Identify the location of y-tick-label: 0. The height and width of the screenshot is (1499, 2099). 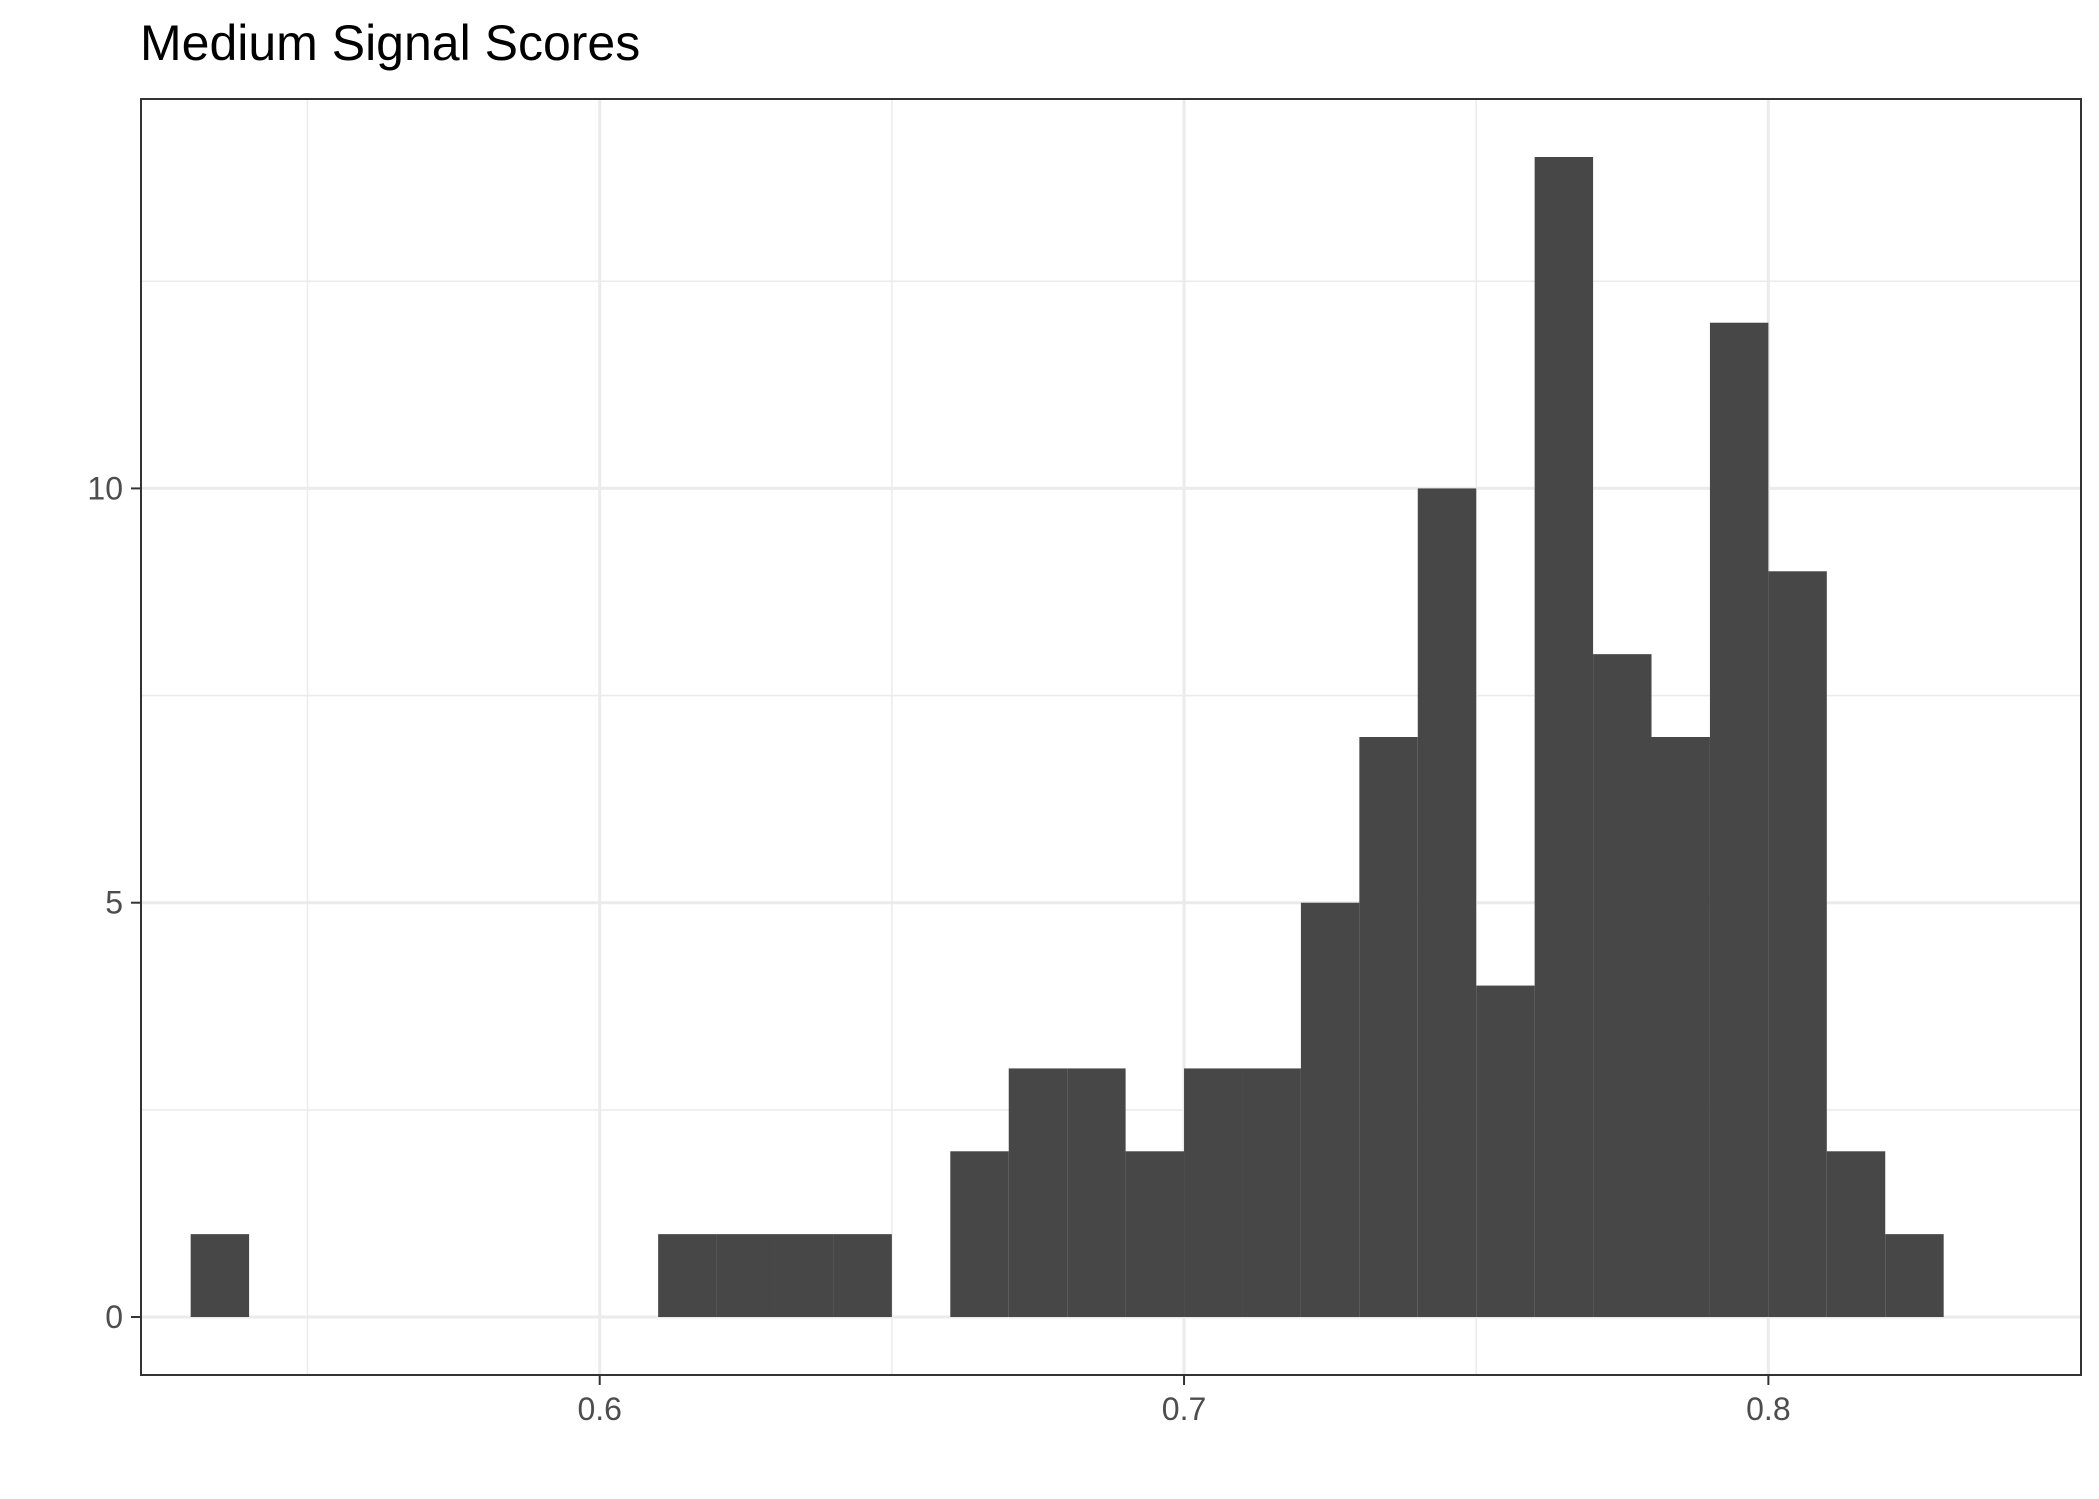
(114, 1317).